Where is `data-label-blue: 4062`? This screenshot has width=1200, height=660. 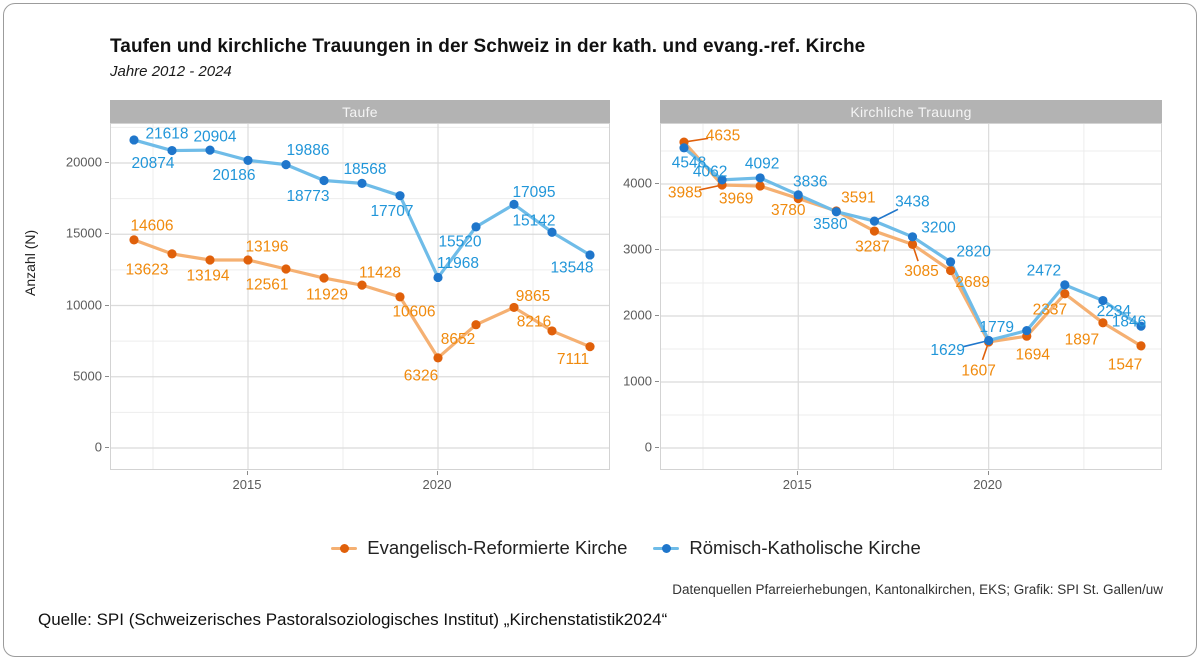
data-label-blue: 4062 is located at coordinates (710, 171).